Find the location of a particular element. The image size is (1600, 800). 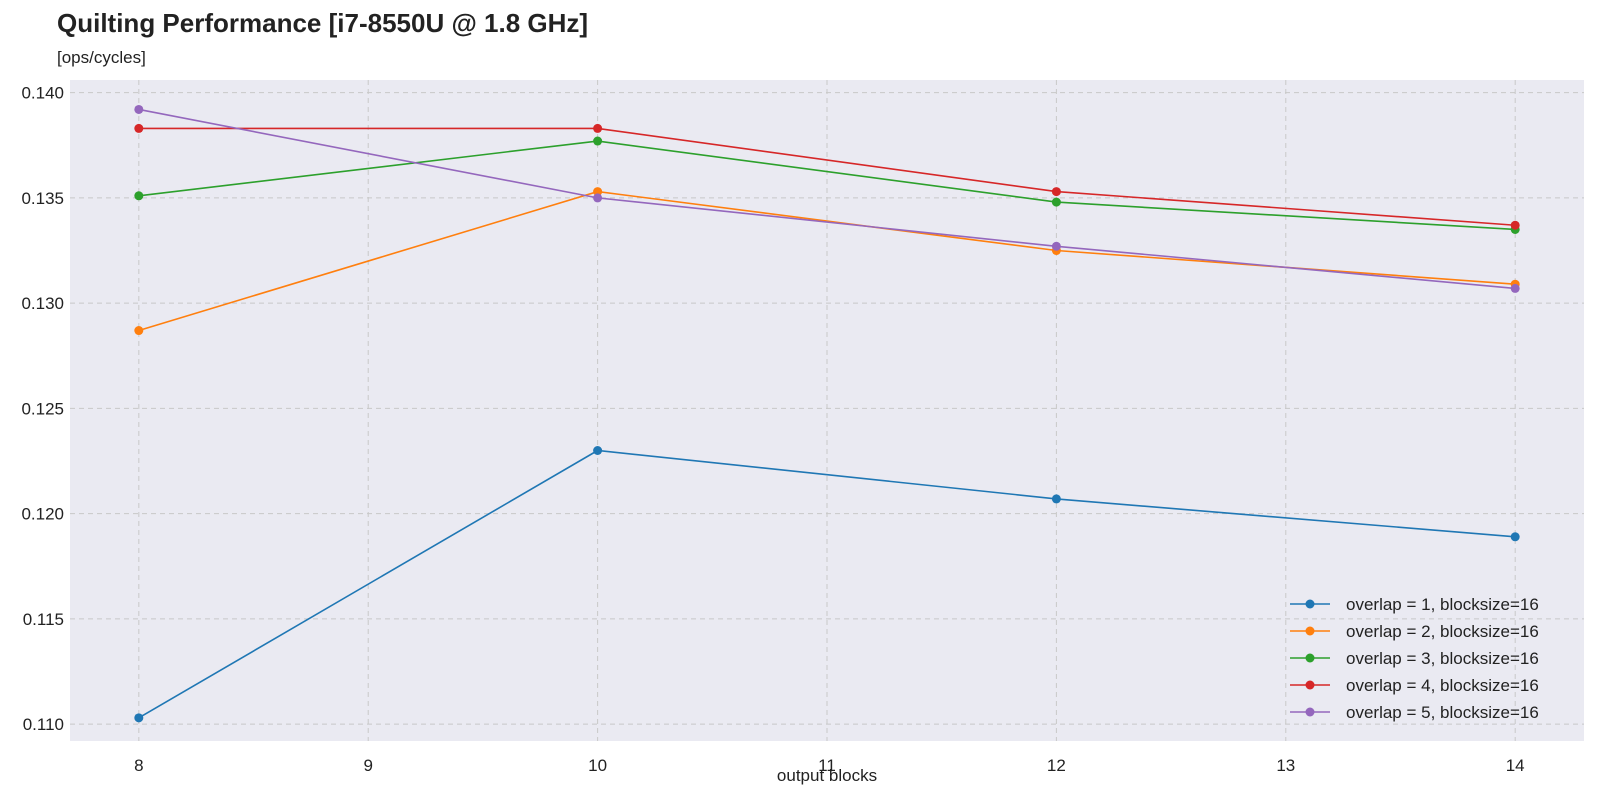

legend-item: overlap = 5, blocksize=16 is located at coordinates (1414, 712).